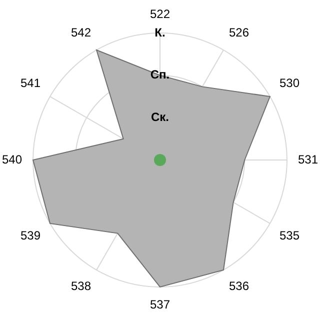  What do you see at coordinates (289, 83) in the screenshot?
I see `spoke-label: 530` at bounding box center [289, 83].